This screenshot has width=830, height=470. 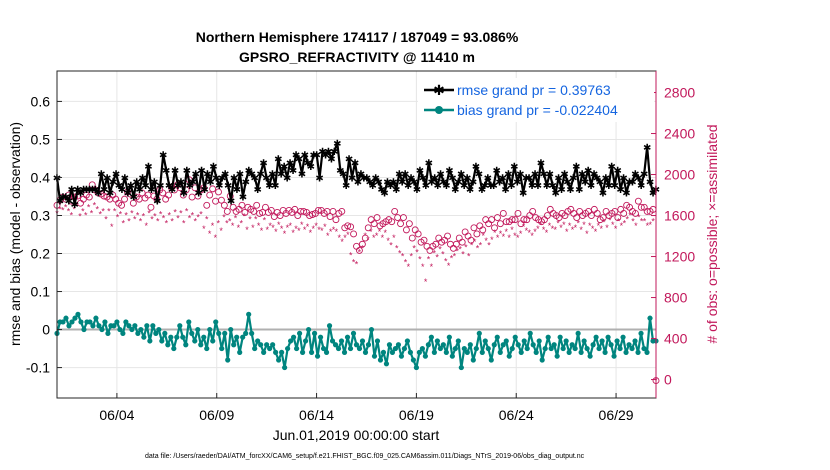 I want to click on legend-rmse-marker: ✱, so click(x=439, y=90).